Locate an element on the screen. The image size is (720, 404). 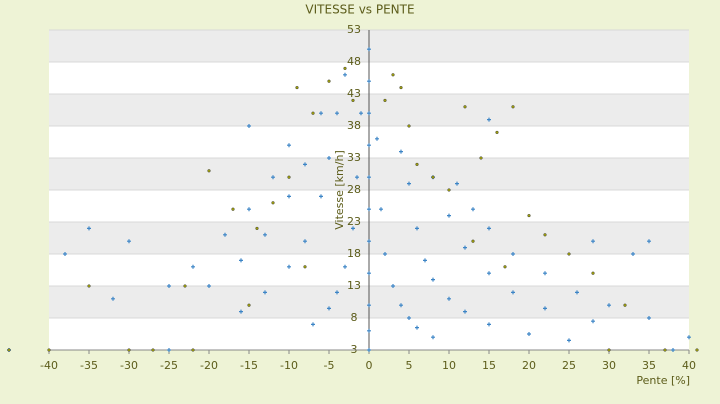
y-tick-label: 33 is located at coordinates (354, 157).